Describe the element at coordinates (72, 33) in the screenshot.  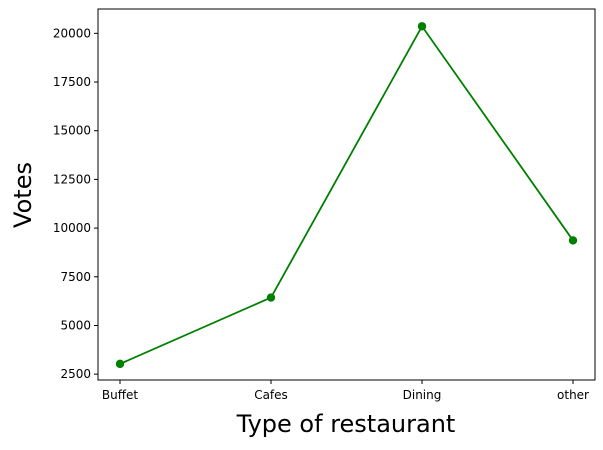
I see `y-tick-label: 20000` at that location.